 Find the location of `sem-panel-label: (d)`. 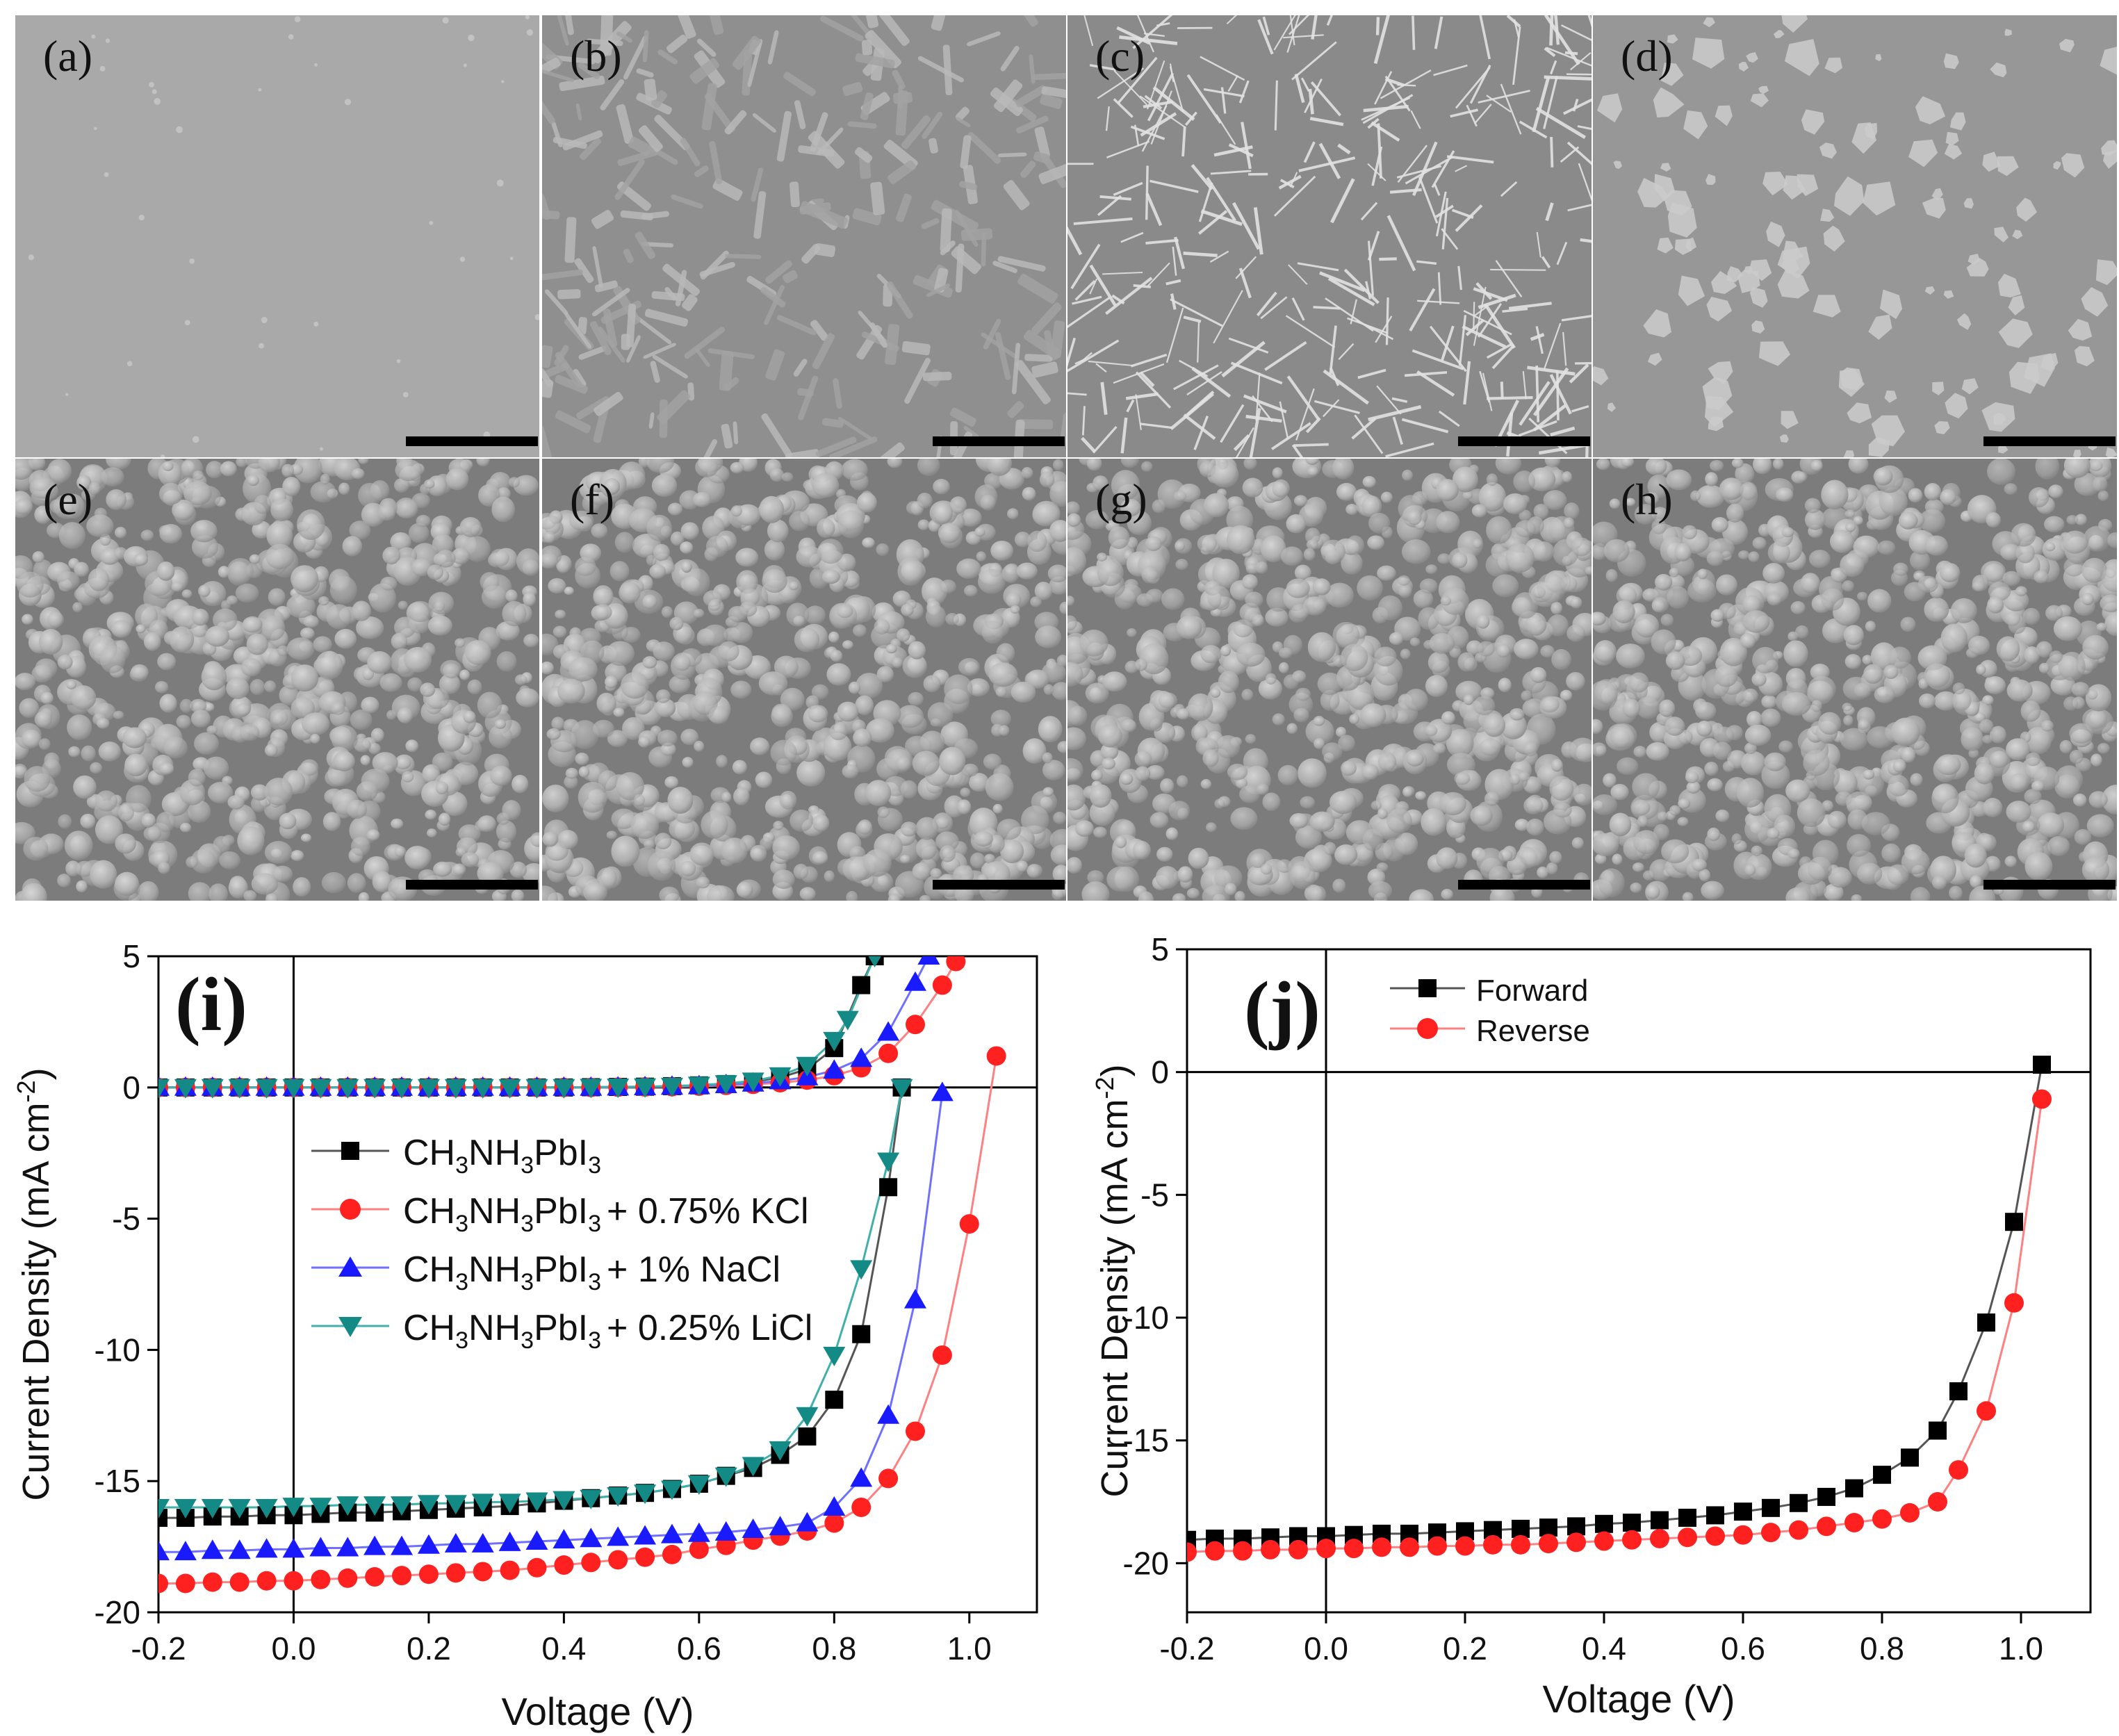

sem-panel-label: (d) is located at coordinates (1647, 56).